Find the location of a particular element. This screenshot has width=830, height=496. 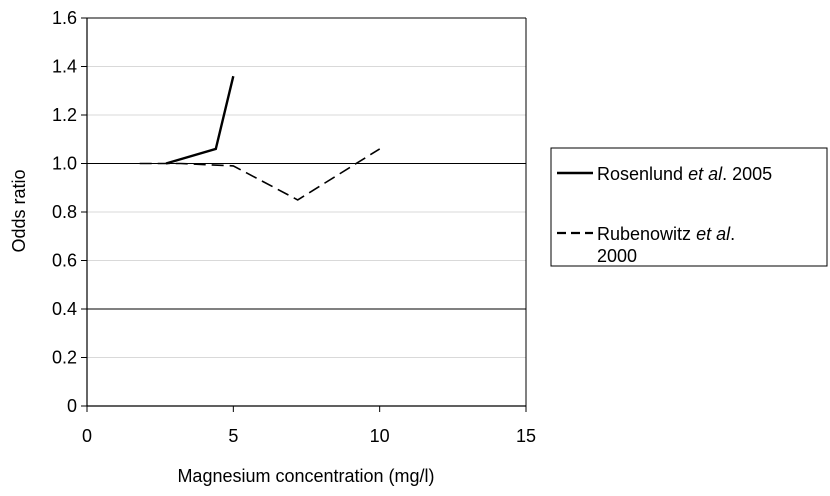

x-tick-label: 5 is located at coordinates (233, 436).